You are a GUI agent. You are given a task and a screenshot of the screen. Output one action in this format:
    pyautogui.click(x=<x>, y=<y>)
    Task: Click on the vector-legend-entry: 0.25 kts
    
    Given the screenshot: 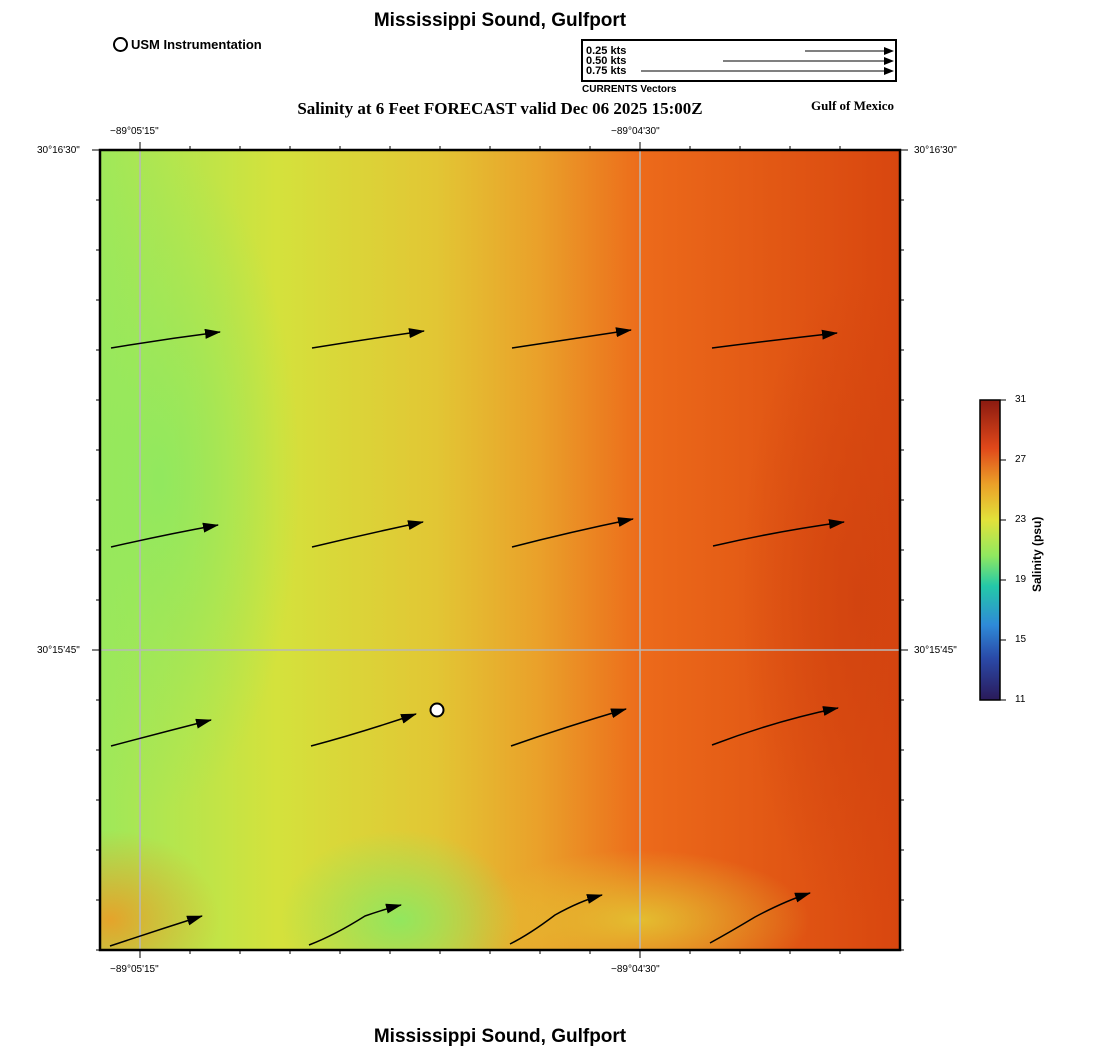 What is the action you would take?
    pyautogui.click(x=606, y=51)
    